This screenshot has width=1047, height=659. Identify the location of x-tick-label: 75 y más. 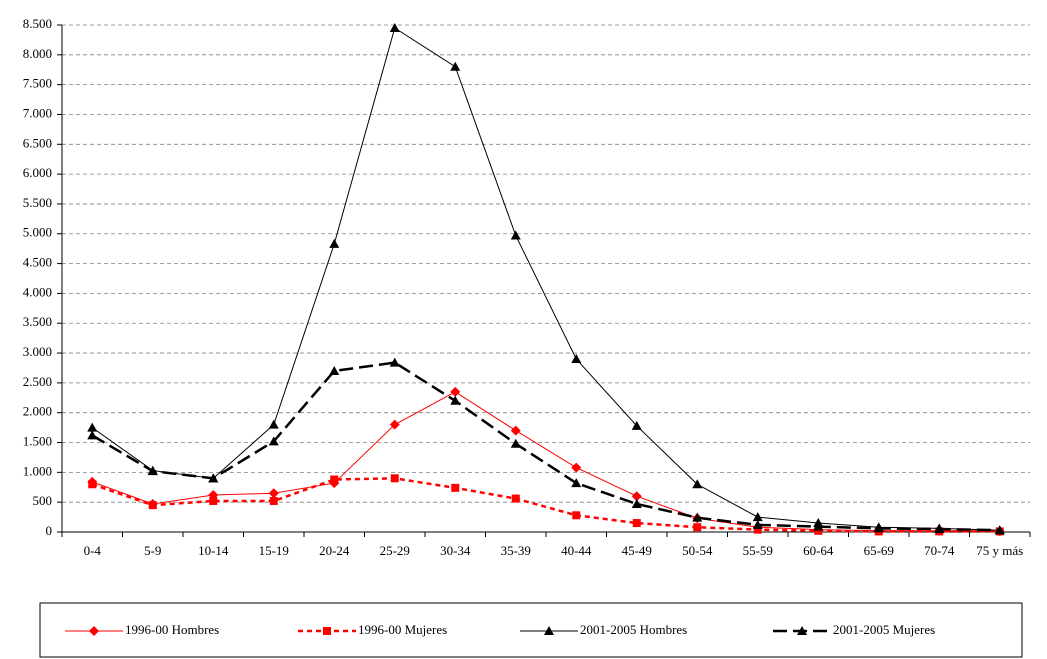
(999, 550).